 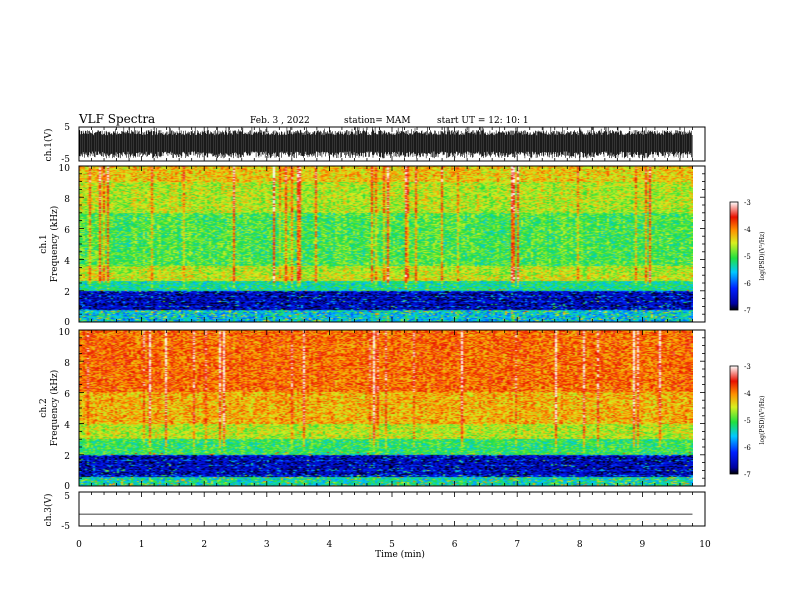 What do you see at coordinates (374, 511) in the screenshot?
I see `channel-3-waveform-panel: 5 -5 ch.3(V)` at bounding box center [374, 511].